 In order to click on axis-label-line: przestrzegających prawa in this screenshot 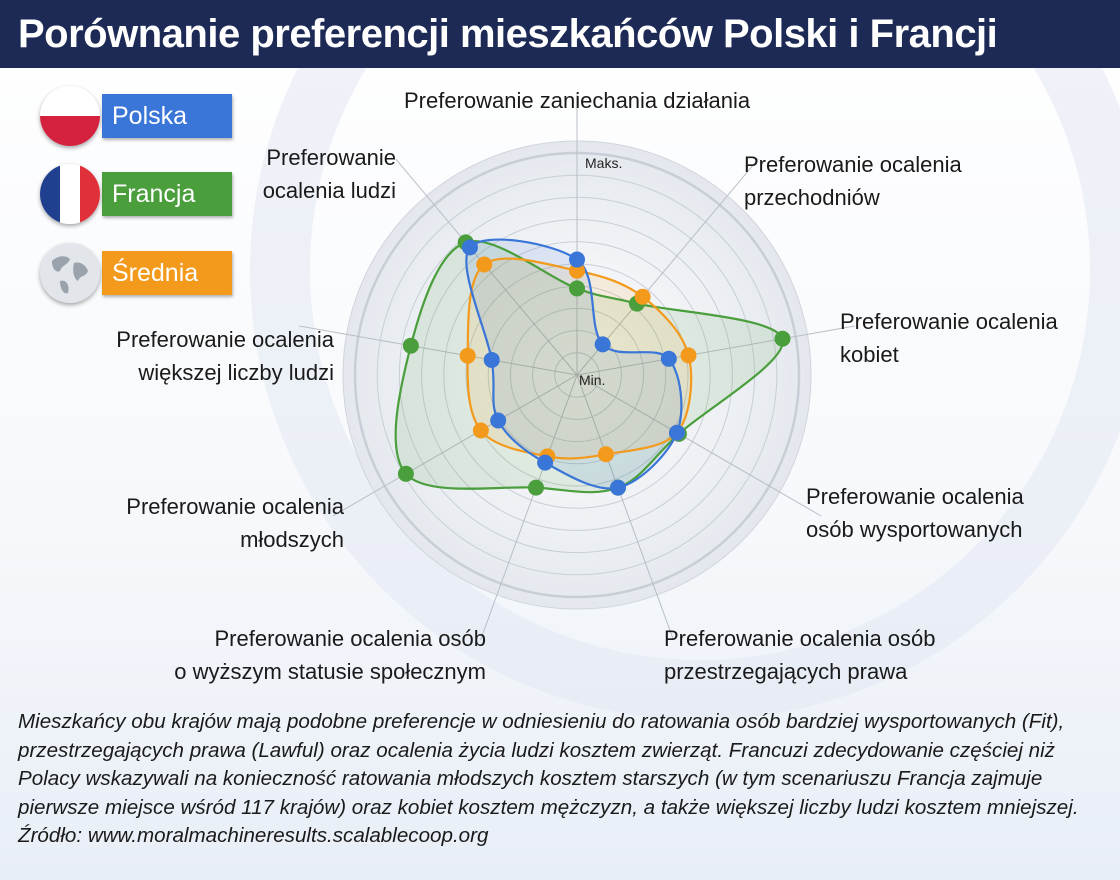, I will do `click(786, 671)`.